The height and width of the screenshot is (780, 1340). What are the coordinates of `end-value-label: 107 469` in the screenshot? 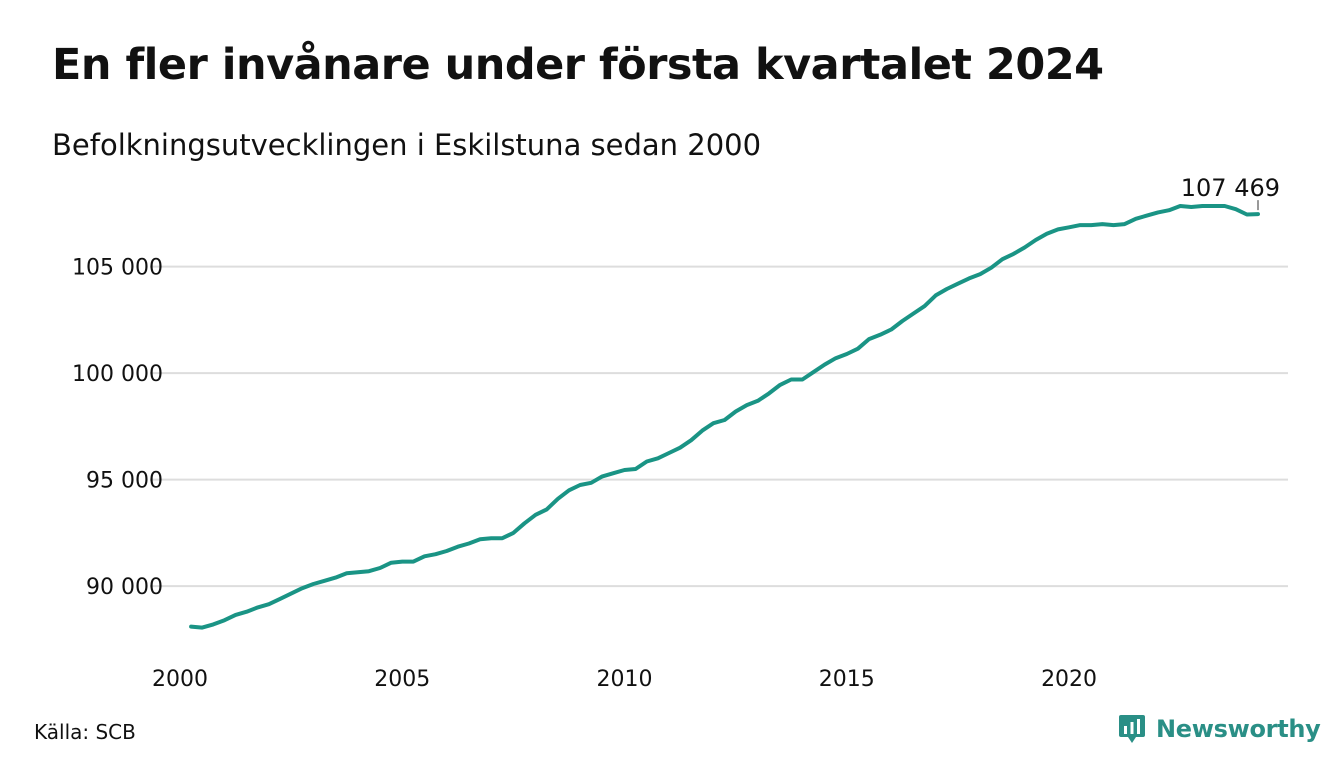 It's located at (1230, 188).